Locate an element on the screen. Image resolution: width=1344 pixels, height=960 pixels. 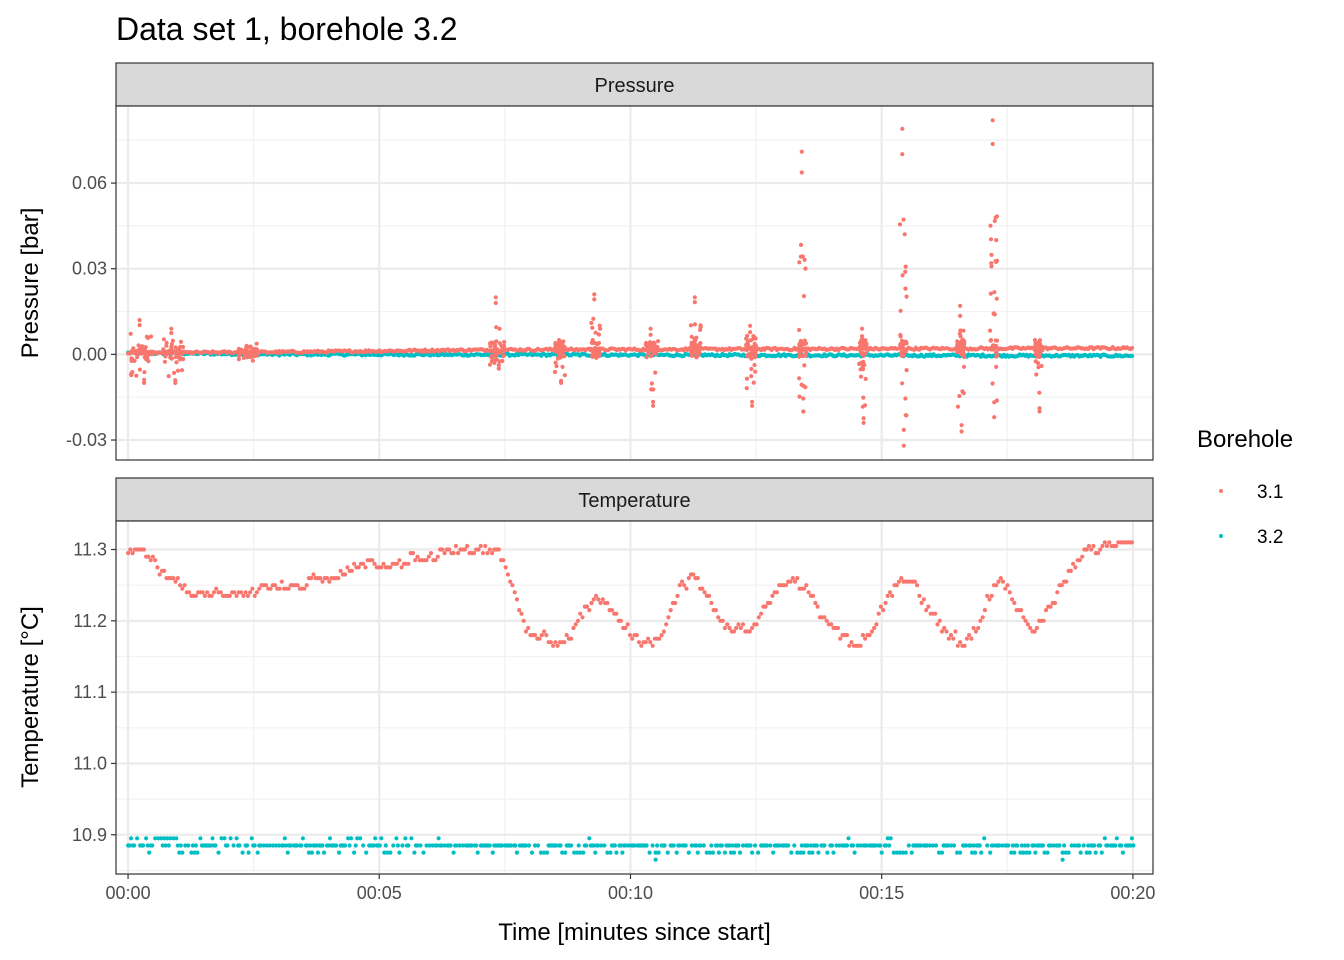
x-tick-label: 00:05 is located at coordinates (379, 893).